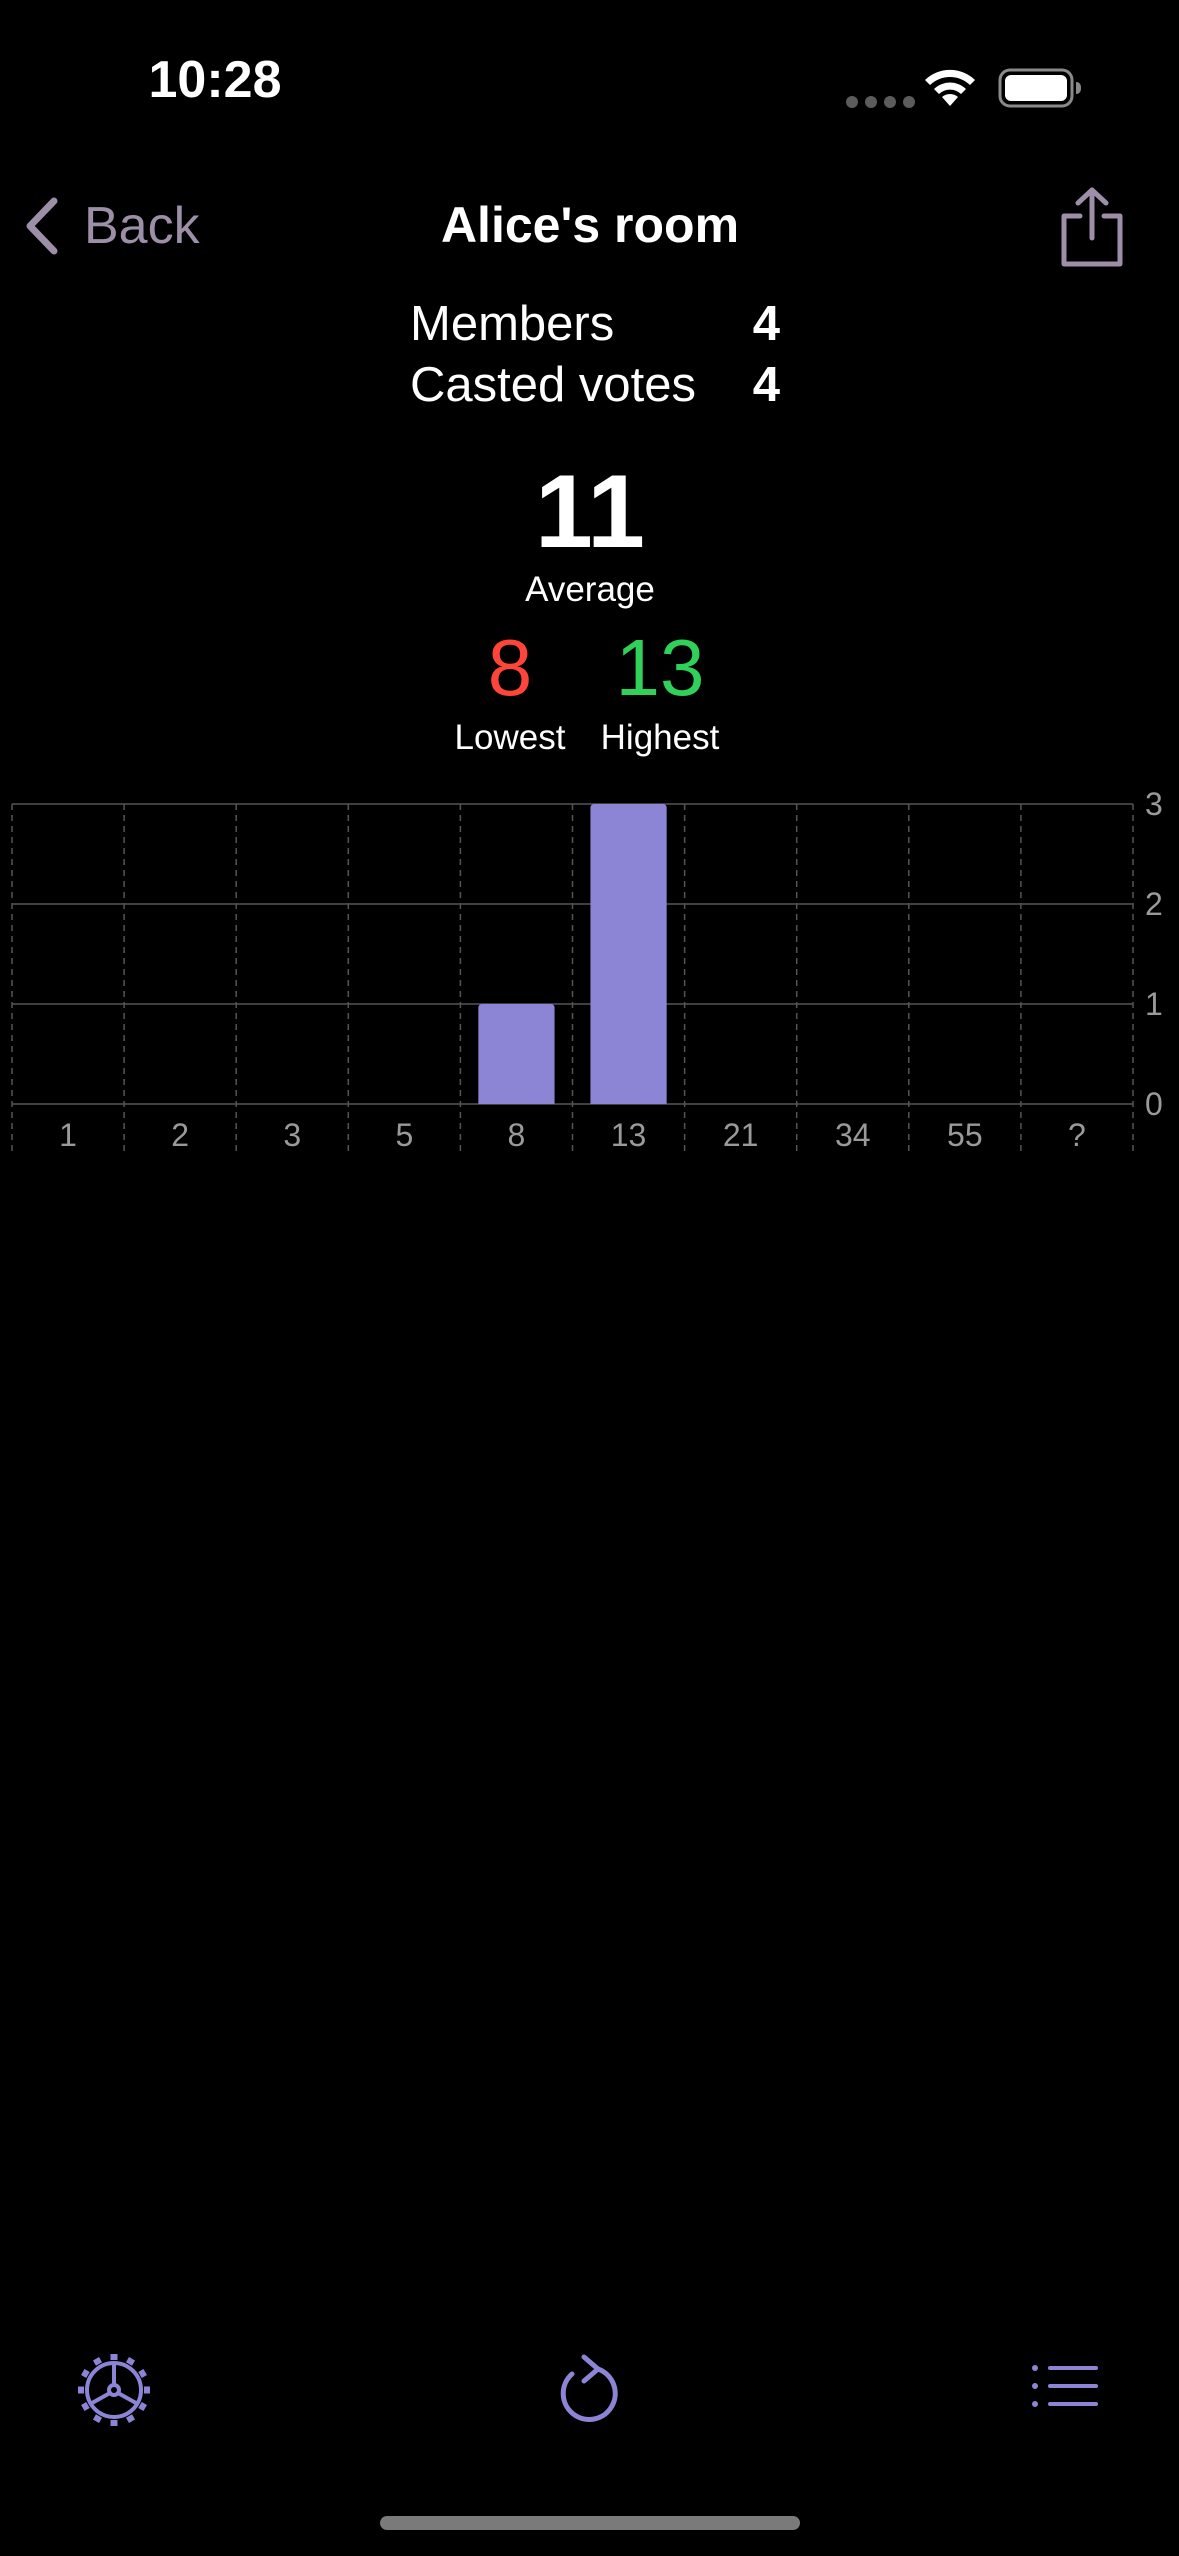  I want to click on highest-value: 13, so click(660, 667).